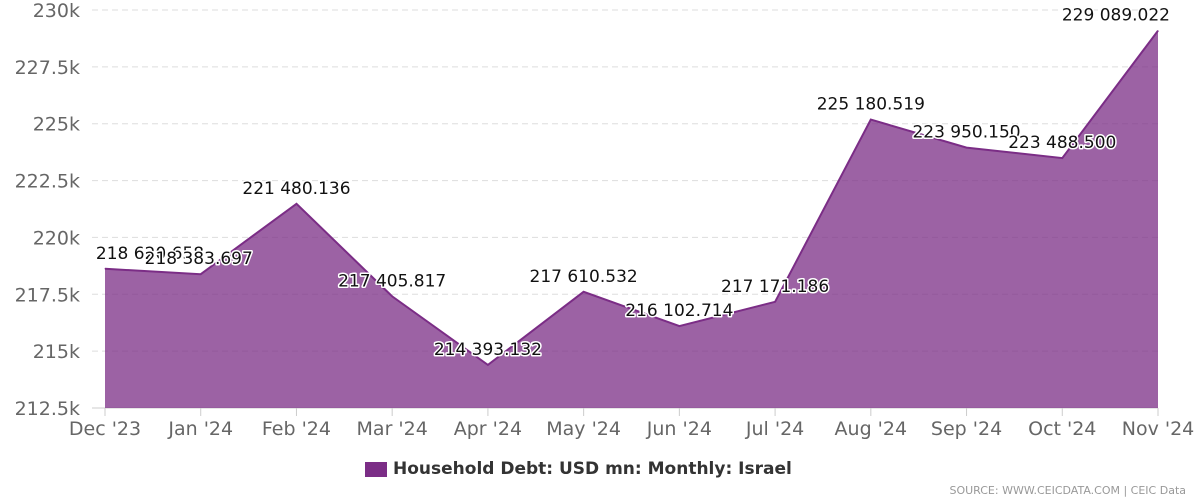  I want to click on y-tick-label: 217.5k, so click(47, 295).